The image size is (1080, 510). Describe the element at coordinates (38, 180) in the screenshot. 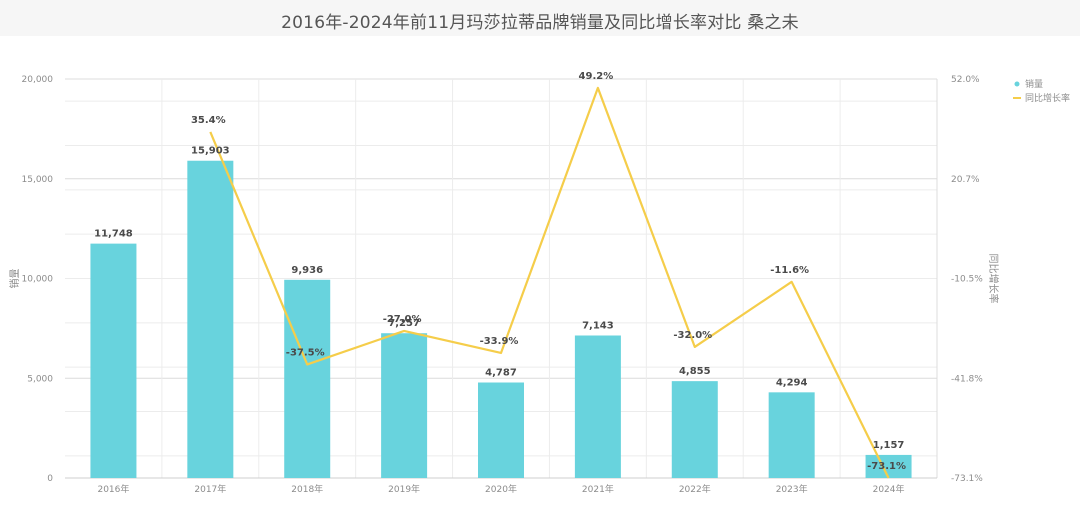

I see `y-left-tick-label: 15,000` at that location.